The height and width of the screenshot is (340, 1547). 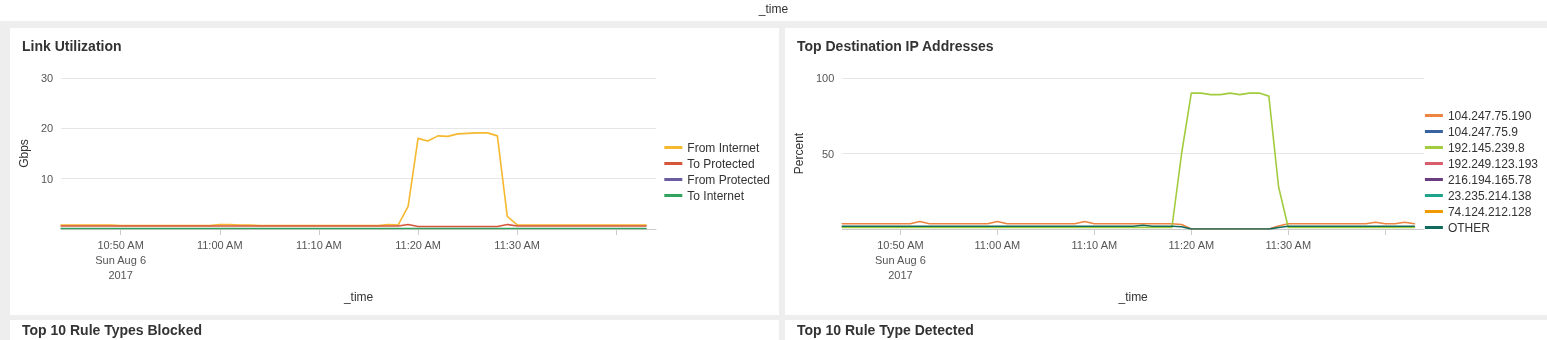 What do you see at coordinates (799, 153) in the screenshot?
I see `y-axis-title: Percent` at bounding box center [799, 153].